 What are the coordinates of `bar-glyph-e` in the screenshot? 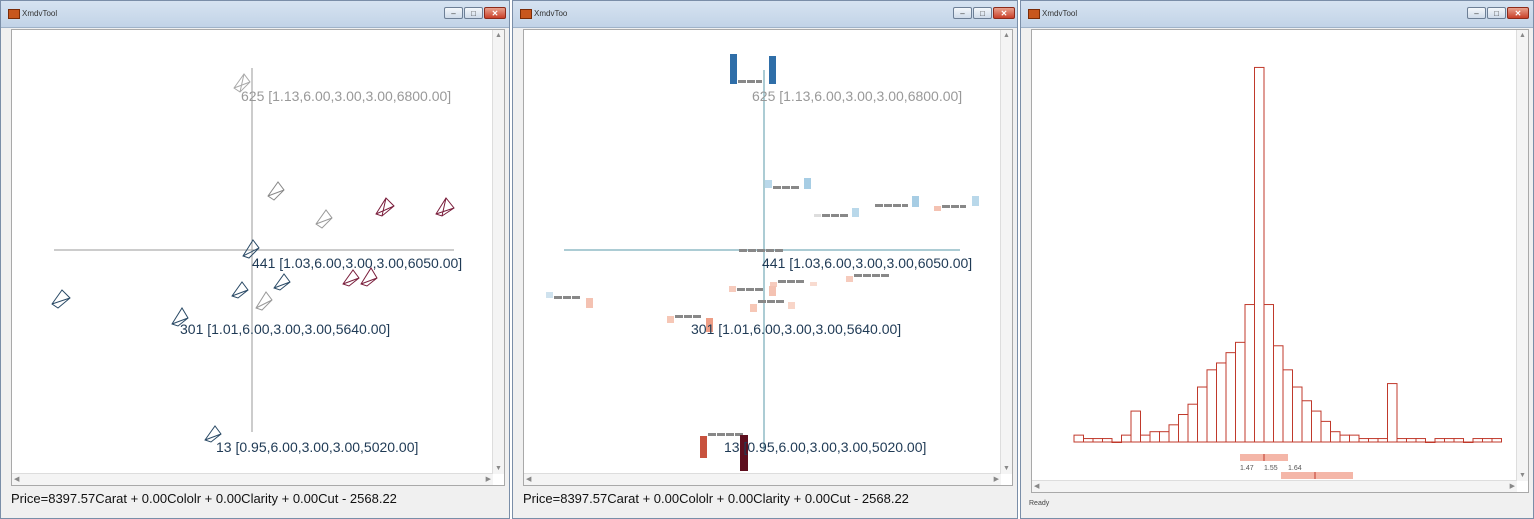 It's located at (867, 278).